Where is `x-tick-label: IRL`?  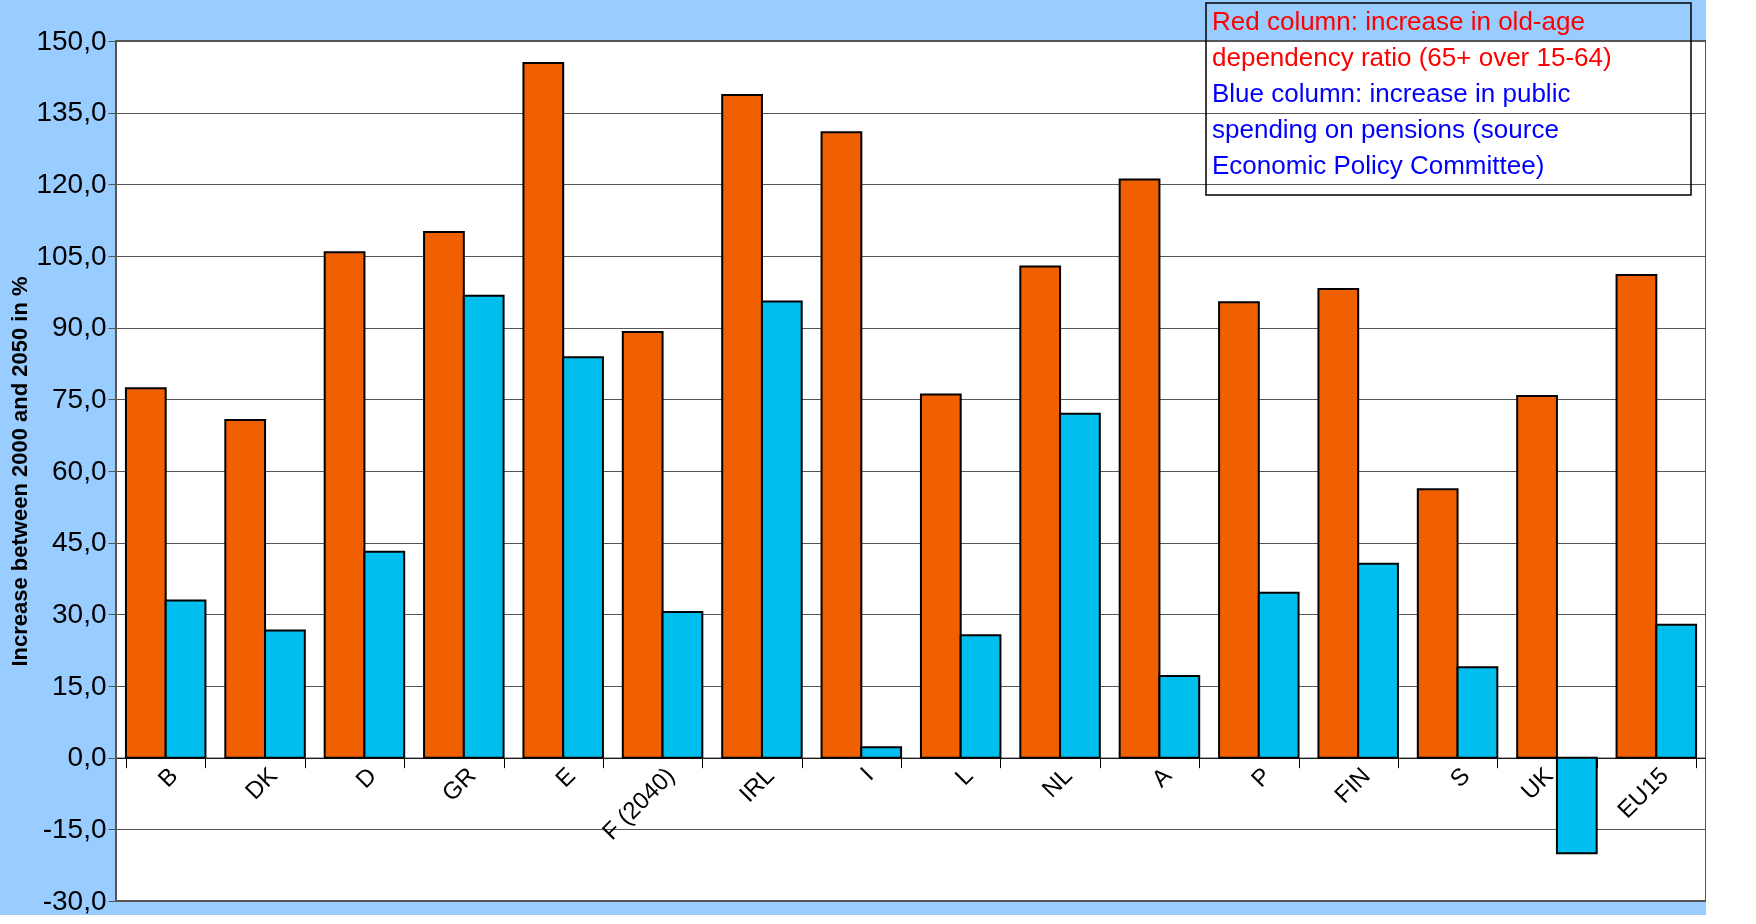 x-tick-label: IRL is located at coordinates (756, 784).